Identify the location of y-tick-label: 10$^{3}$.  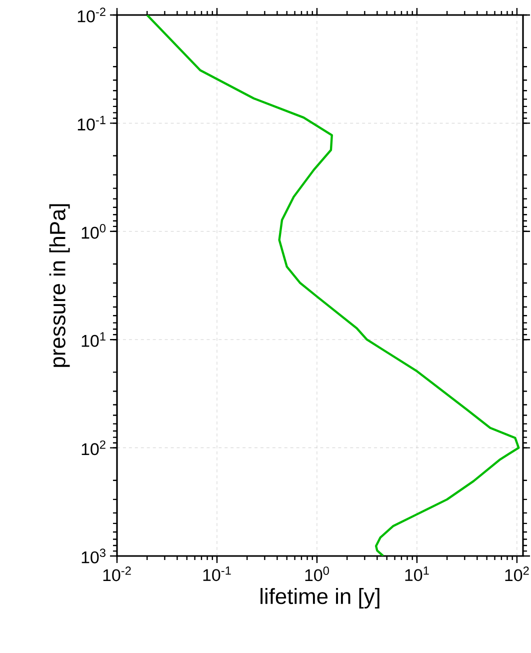
(94, 556).